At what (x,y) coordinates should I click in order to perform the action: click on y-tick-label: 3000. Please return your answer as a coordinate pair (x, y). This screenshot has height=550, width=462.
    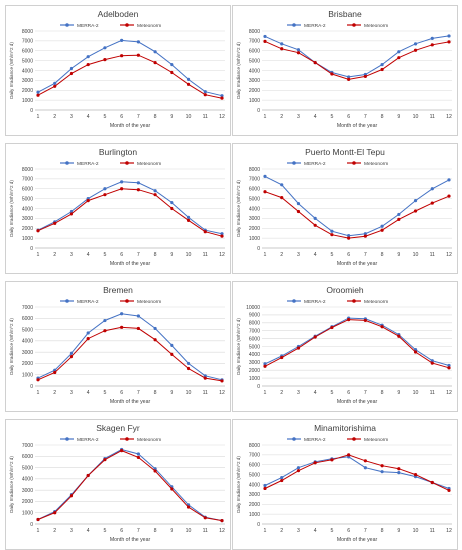
    Looking at the image, I should click on (254, 81).